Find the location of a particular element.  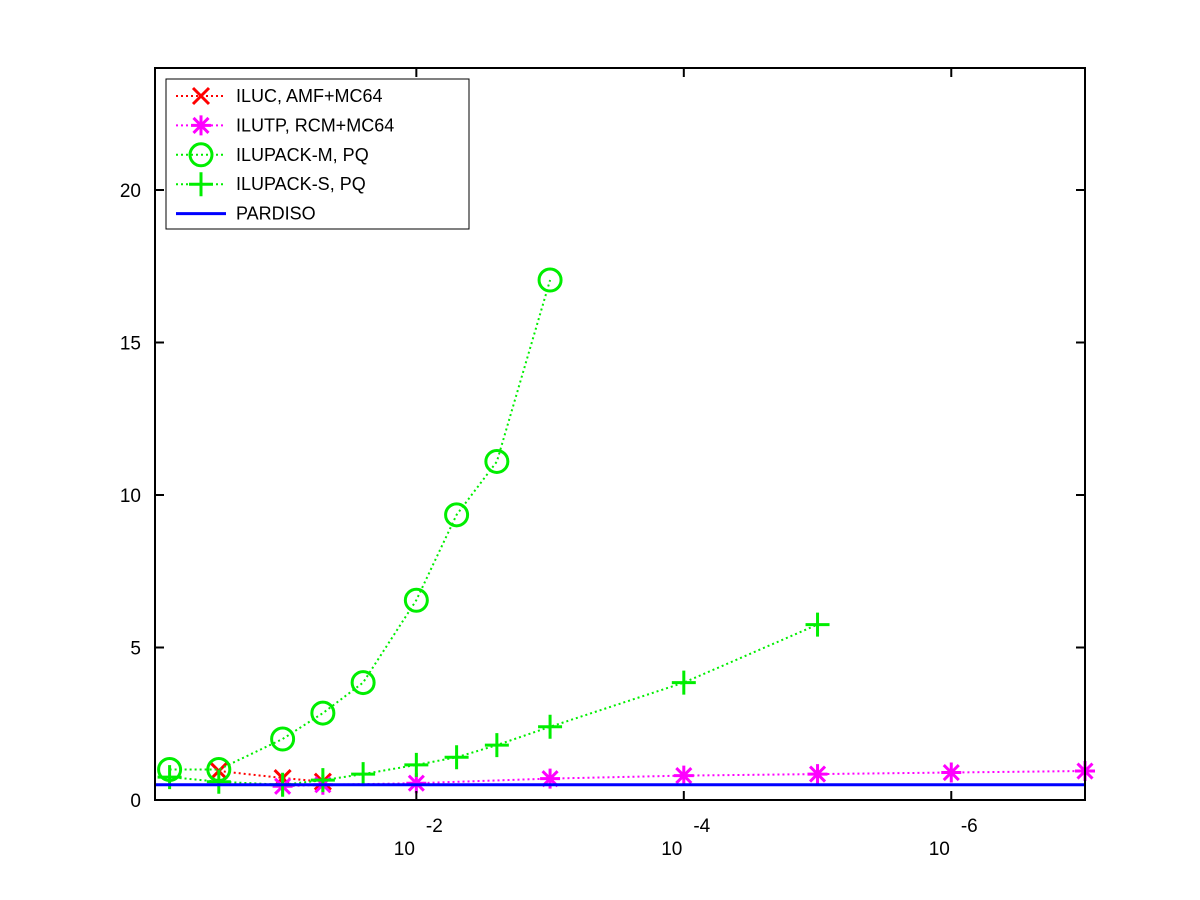

legend-item-2: ILUPACK-M, PQ is located at coordinates (272, 155).